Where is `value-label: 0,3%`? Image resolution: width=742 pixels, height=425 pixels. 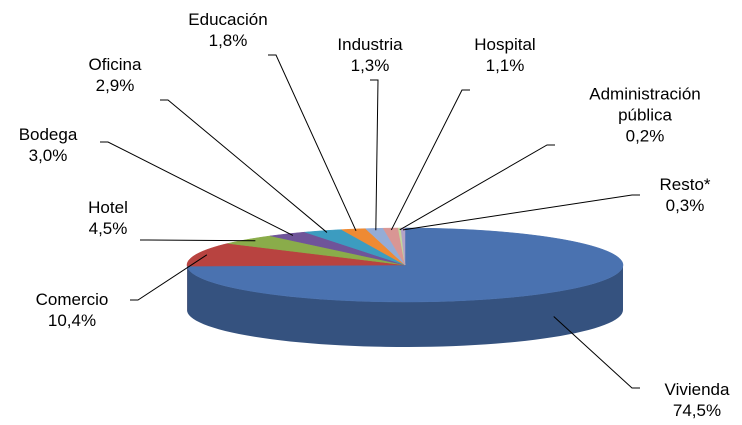 value-label: 0,3% is located at coordinates (685, 205).